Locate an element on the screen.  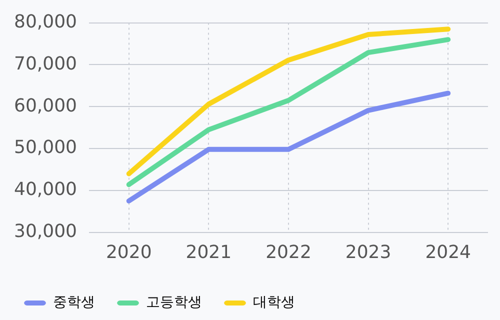
y-tick-label: 60,000 is located at coordinates (45, 105).